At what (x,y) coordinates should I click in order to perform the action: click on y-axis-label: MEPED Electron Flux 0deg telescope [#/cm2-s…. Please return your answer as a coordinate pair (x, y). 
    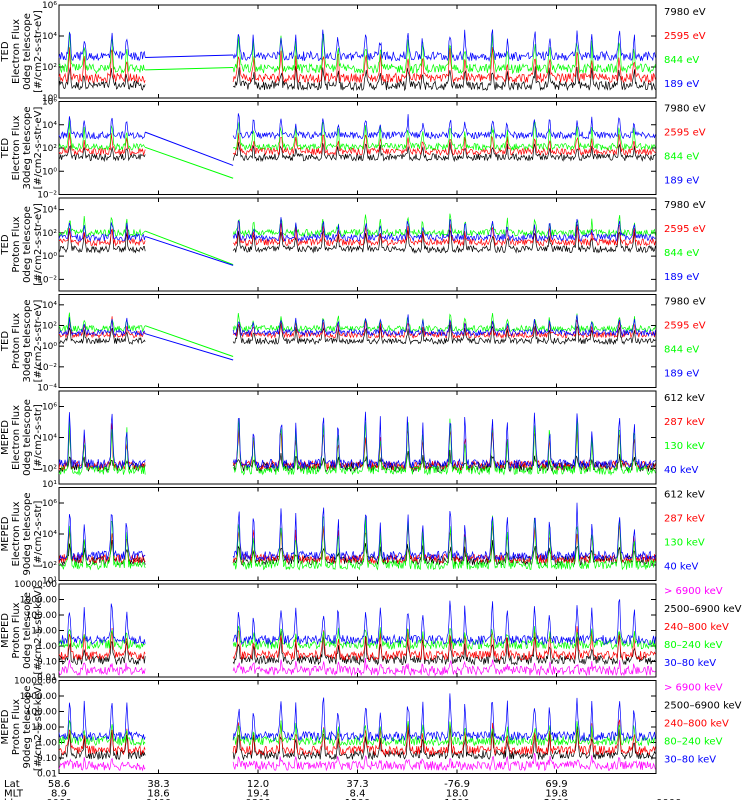
    Looking at the image, I should click on (22, 437).